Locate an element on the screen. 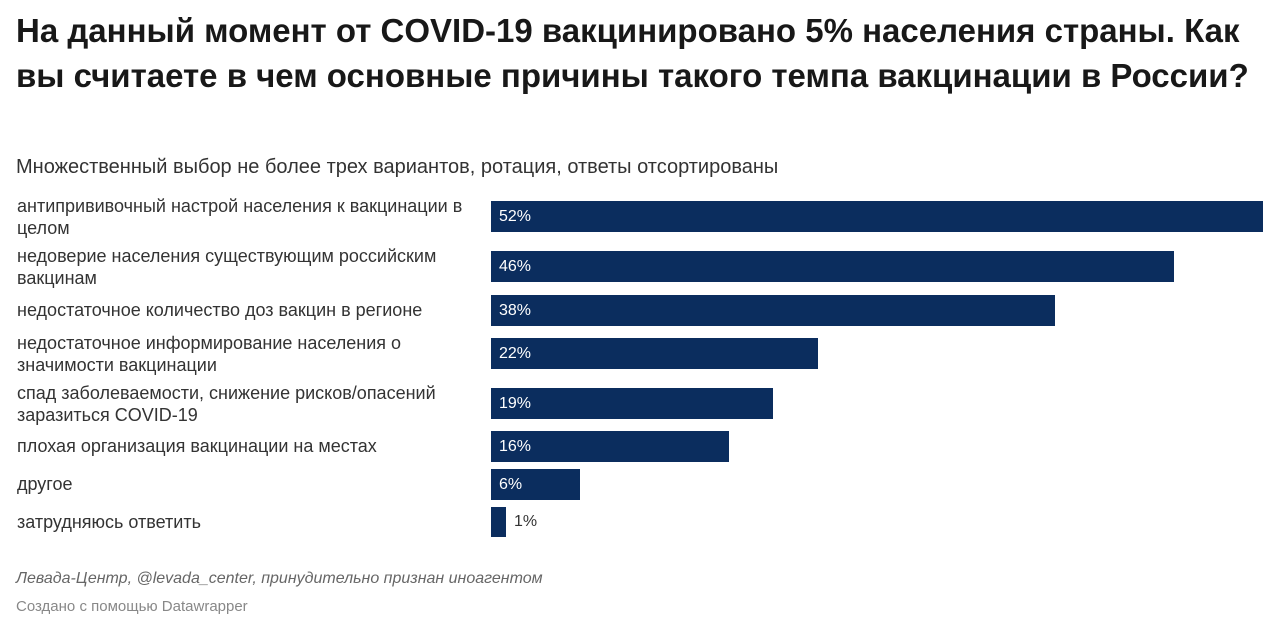 The height and width of the screenshot is (634, 1280). value-label: 16% is located at coordinates (515, 446).